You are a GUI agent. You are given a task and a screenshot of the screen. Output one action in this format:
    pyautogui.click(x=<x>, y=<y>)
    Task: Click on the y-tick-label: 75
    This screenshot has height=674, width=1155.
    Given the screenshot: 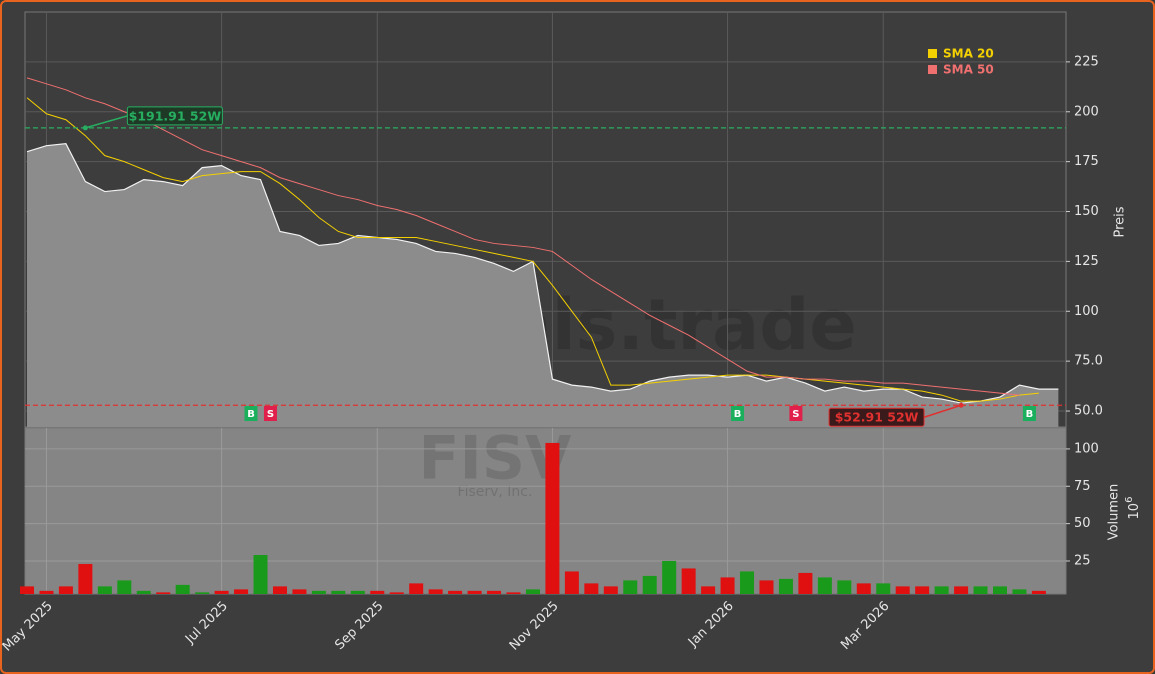 What is the action you would take?
    pyautogui.click(x=1082, y=486)
    